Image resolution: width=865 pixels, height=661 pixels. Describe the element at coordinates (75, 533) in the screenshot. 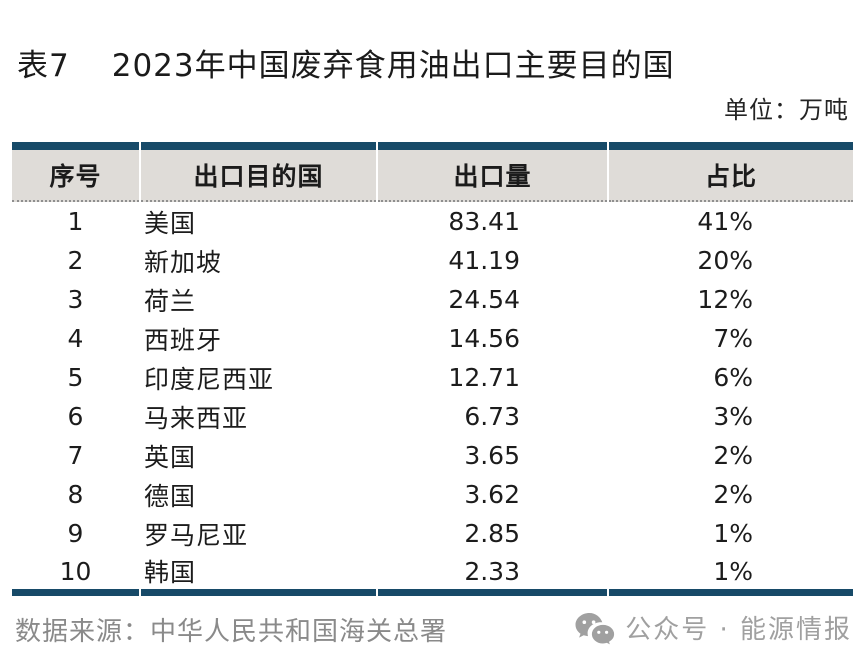

I see `cell-rank: 9` at that location.